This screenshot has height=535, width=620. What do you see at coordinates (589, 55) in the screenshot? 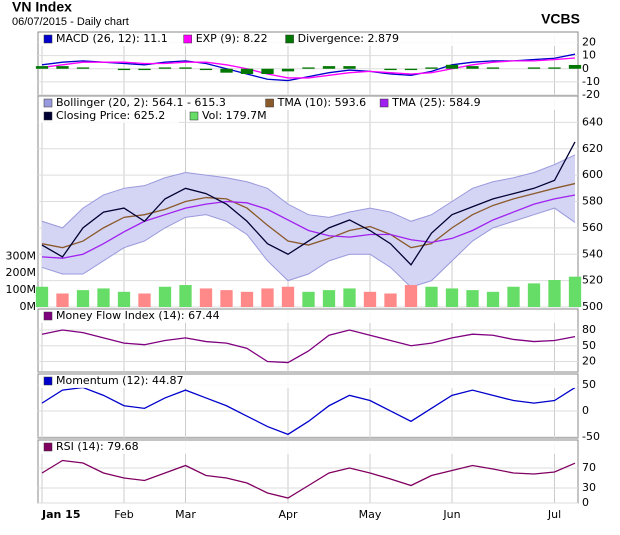
I see `y-tick-label: 10` at bounding box center [589, 55].